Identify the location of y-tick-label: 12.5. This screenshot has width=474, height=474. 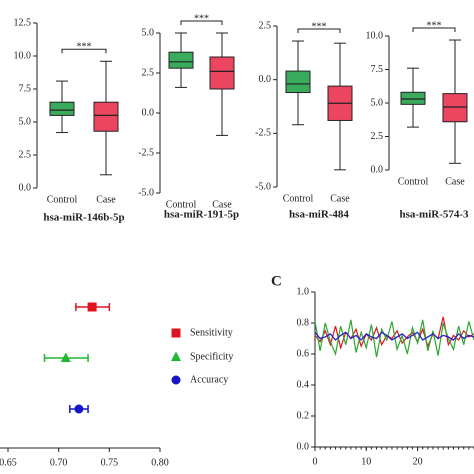
(23, 22).